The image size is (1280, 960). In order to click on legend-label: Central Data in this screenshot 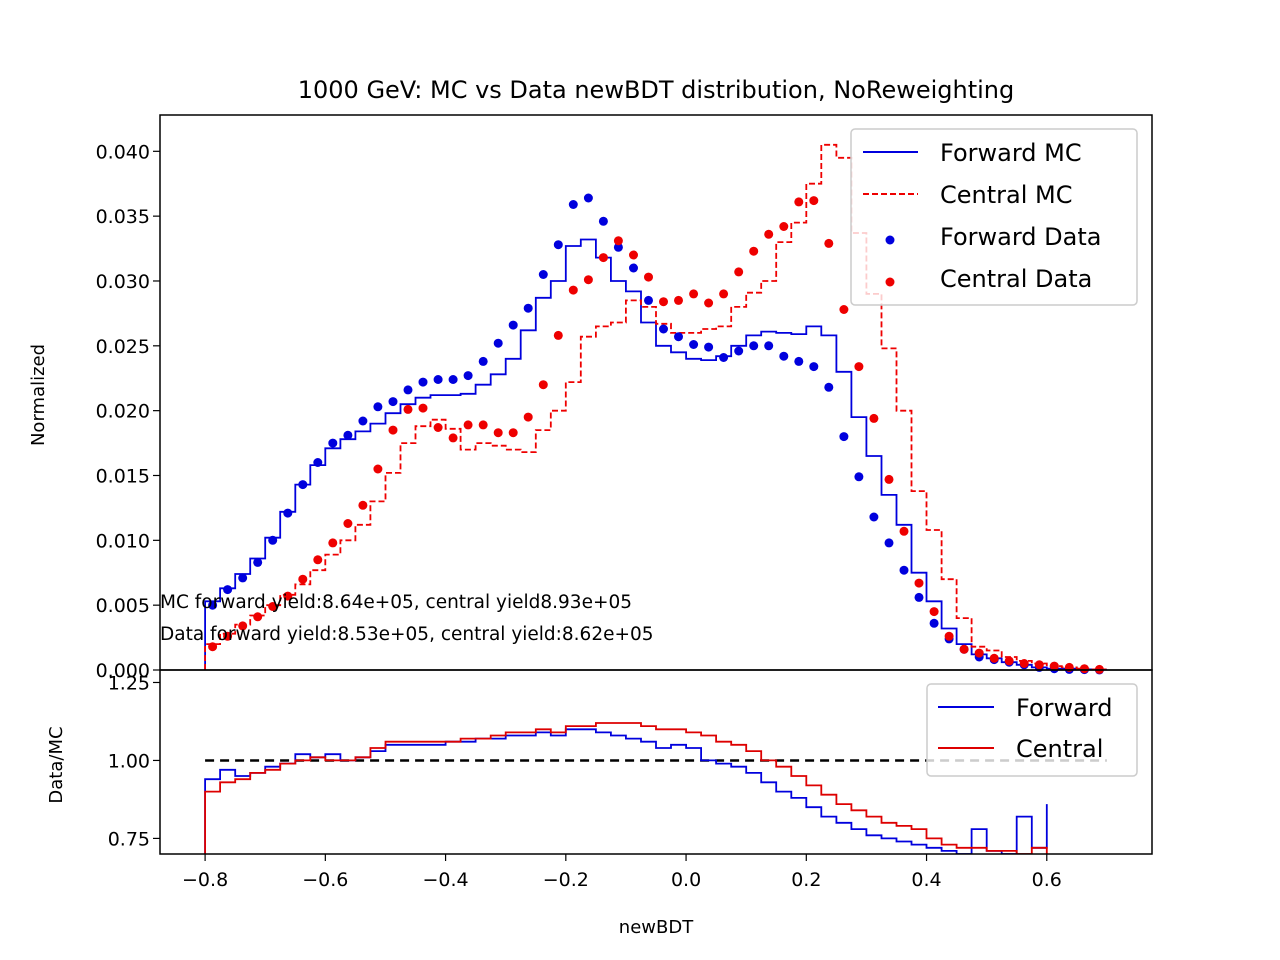, I will do `click(1016, 279)`.